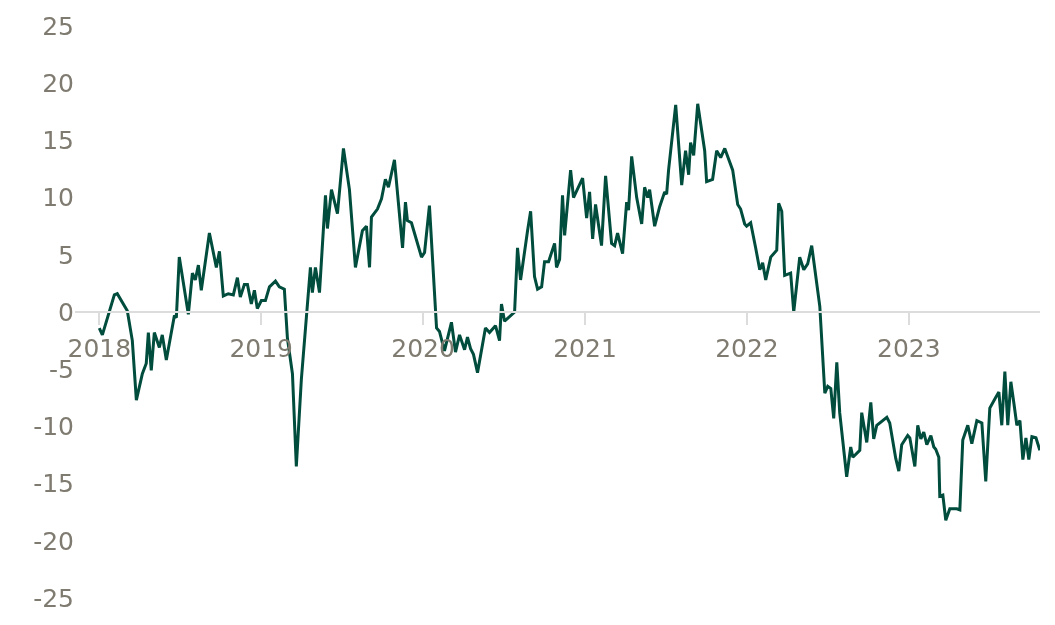 This screenshot has width=1055, height=625. I want to click on y-tick-label: 15, so click(58, 141).